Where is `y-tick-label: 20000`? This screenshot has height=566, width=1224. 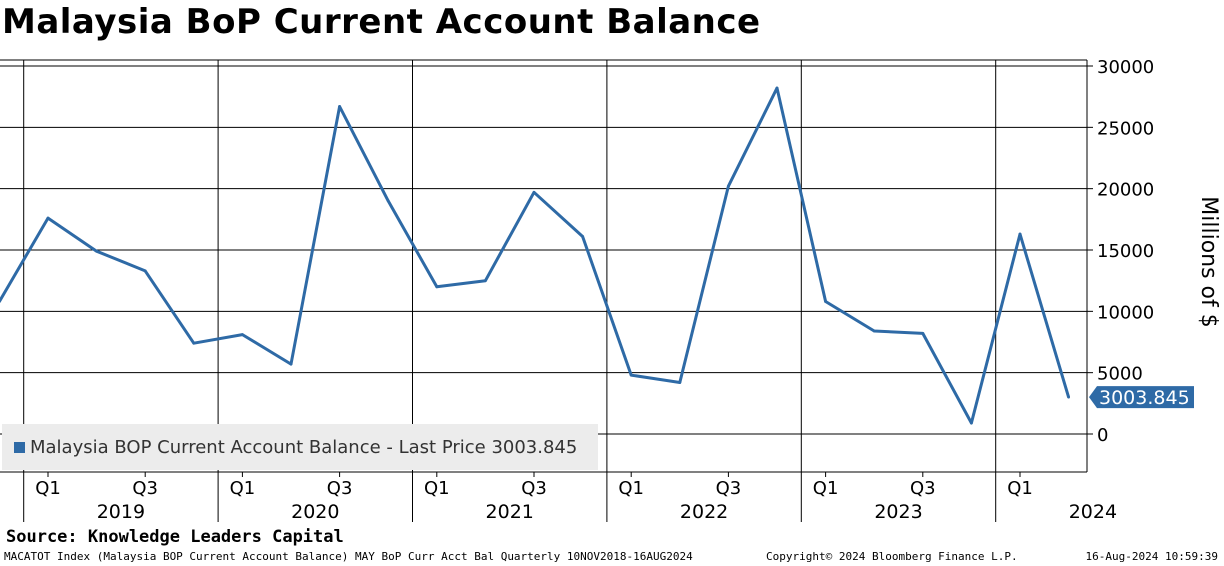
y-tick-label: 20000 is located at coordinates (1125, 190).